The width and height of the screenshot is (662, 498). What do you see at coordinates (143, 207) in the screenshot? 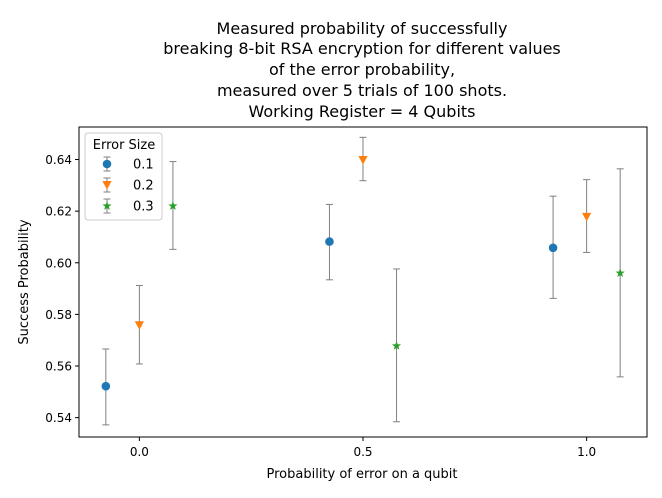
I see `legend-label: 0.3` at bounding box center [143, 207].